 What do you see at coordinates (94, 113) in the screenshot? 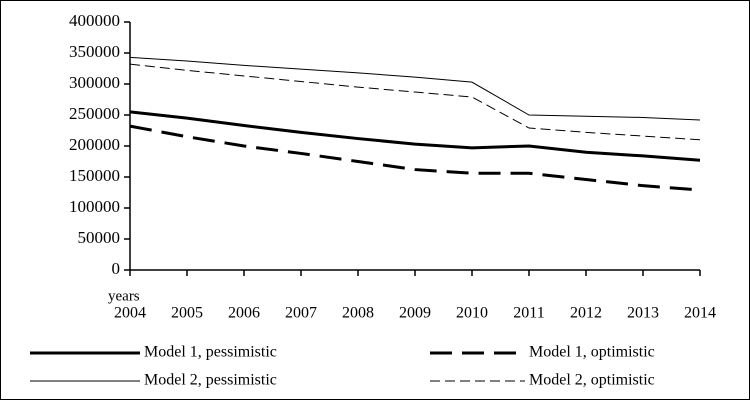
I see `y-tick-label: 250000` at bounding box center [94, 113].